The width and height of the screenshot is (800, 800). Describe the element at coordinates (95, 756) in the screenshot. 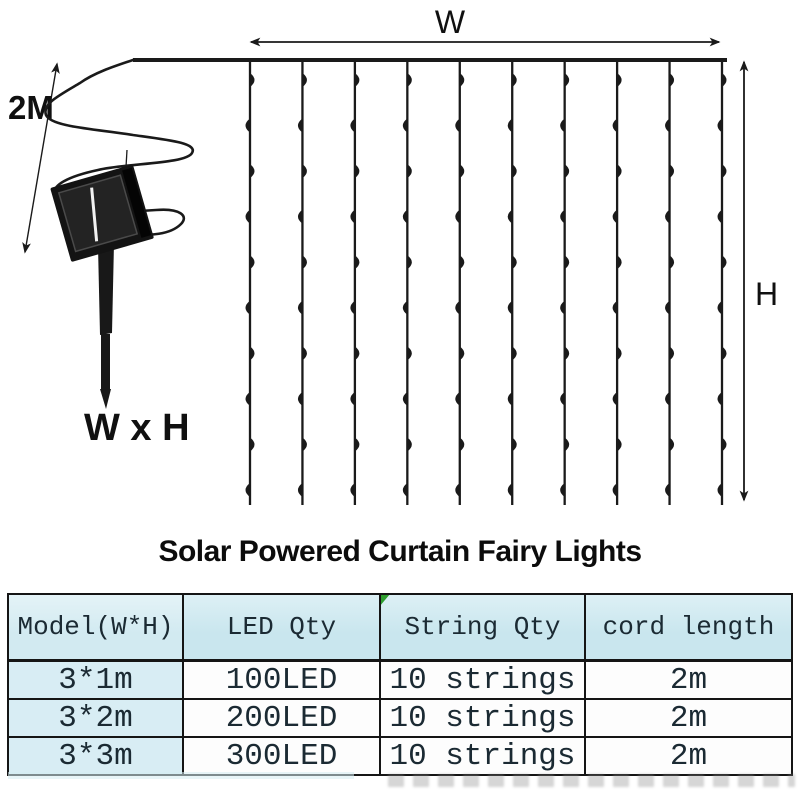

I see `model-cell: 3*3m` at that location.